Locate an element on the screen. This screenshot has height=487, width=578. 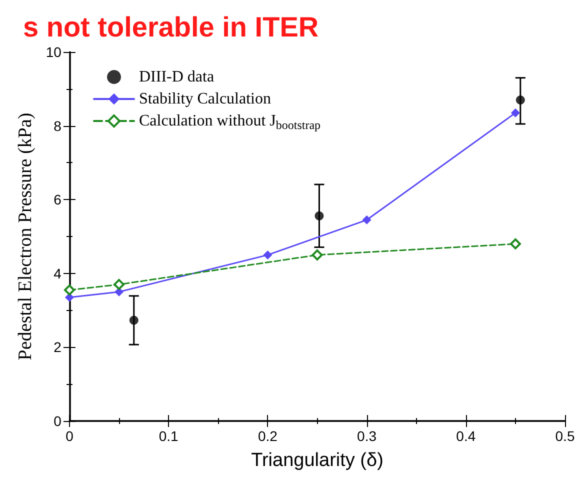
x-tick-label: 0.1 is located at coordinates (168, 436).